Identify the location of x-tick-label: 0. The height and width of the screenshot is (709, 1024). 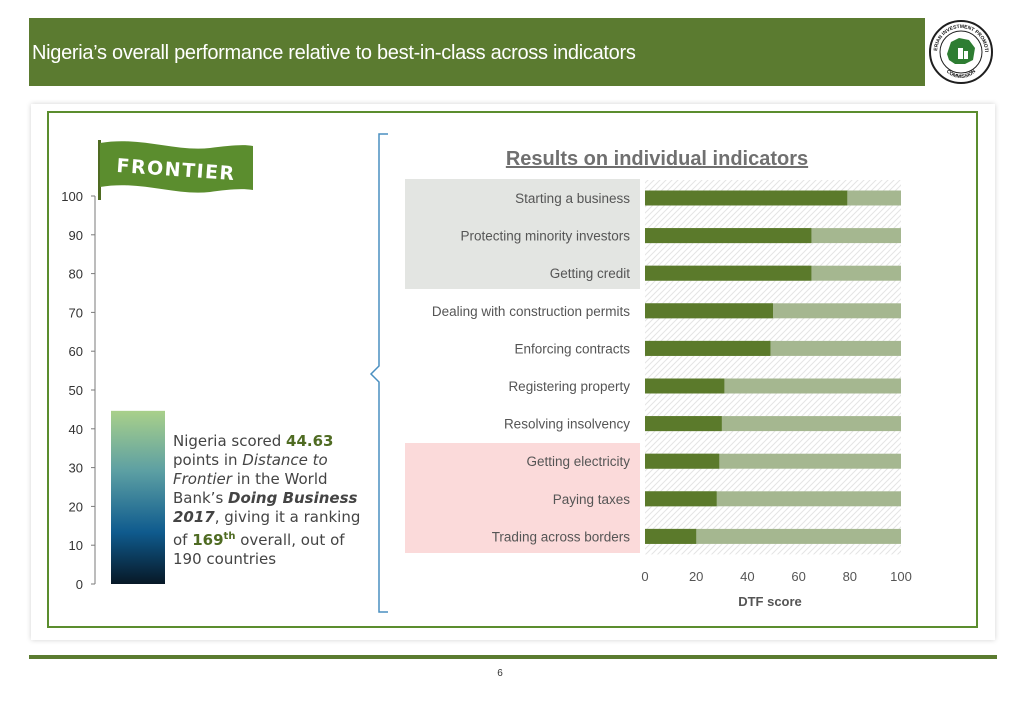
(644, 576).